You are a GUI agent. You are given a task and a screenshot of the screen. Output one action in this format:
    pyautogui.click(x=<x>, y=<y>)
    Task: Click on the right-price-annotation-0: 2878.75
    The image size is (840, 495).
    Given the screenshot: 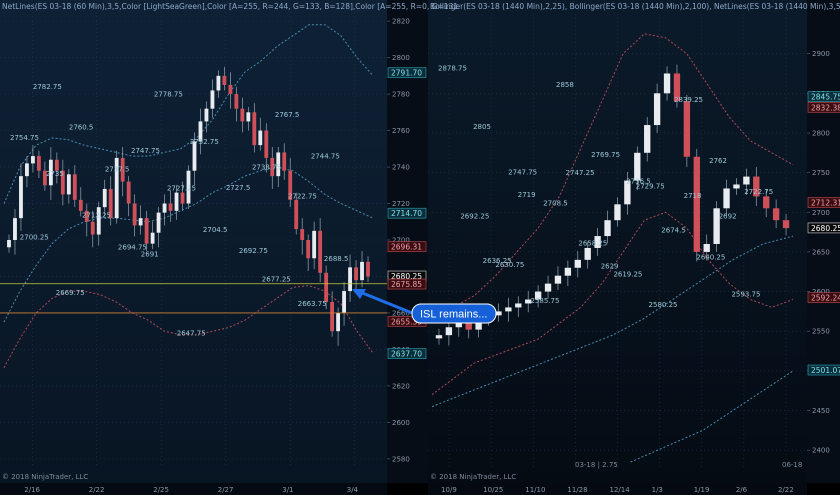 What is the action you would take?
    pyautogui.click(x=452, y=69)
    